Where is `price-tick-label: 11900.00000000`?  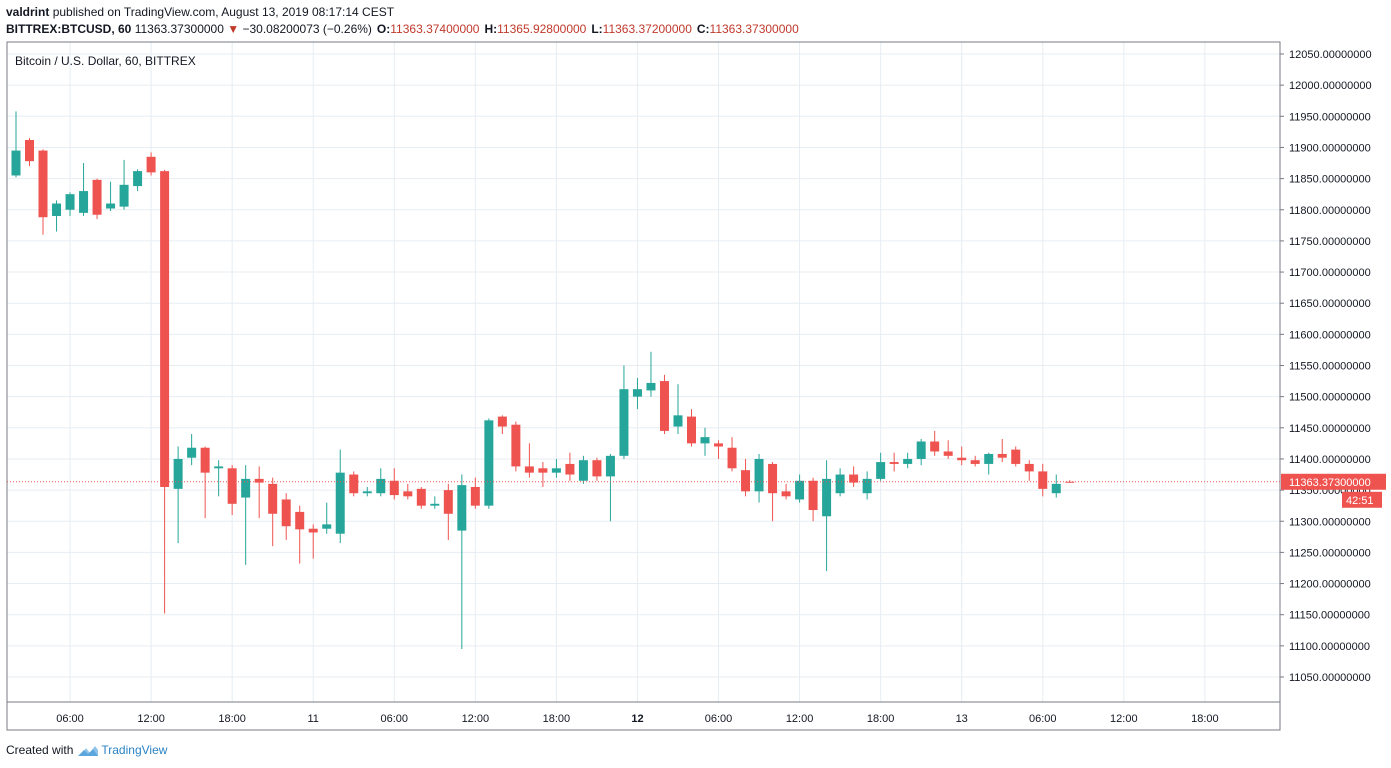 price-tick-label: 11900.00000000 is located at coordinates (1330, 148).